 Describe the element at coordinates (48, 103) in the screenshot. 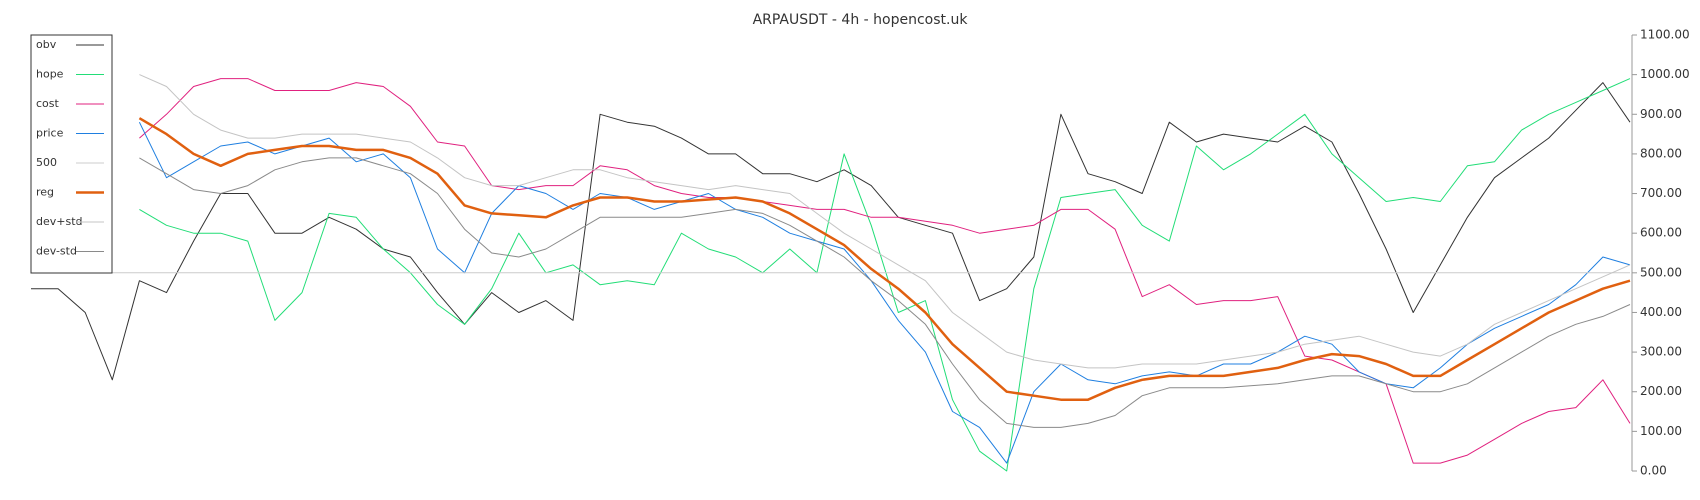

I see `legend-label: cost` at that location.